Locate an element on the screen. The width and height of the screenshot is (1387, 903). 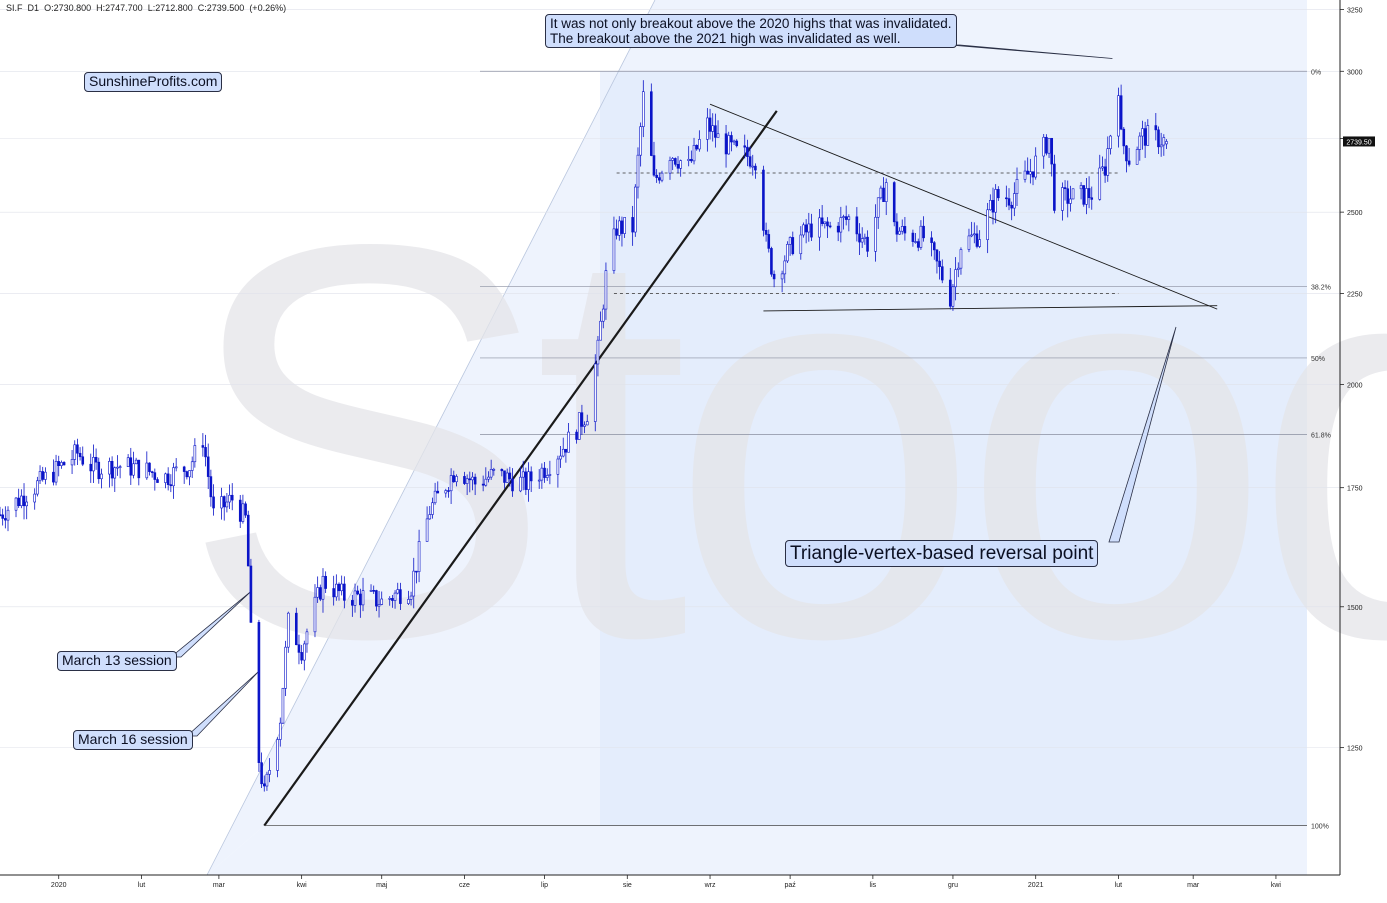
low-value: L:2712.800 is located at coordinates (170, 8).